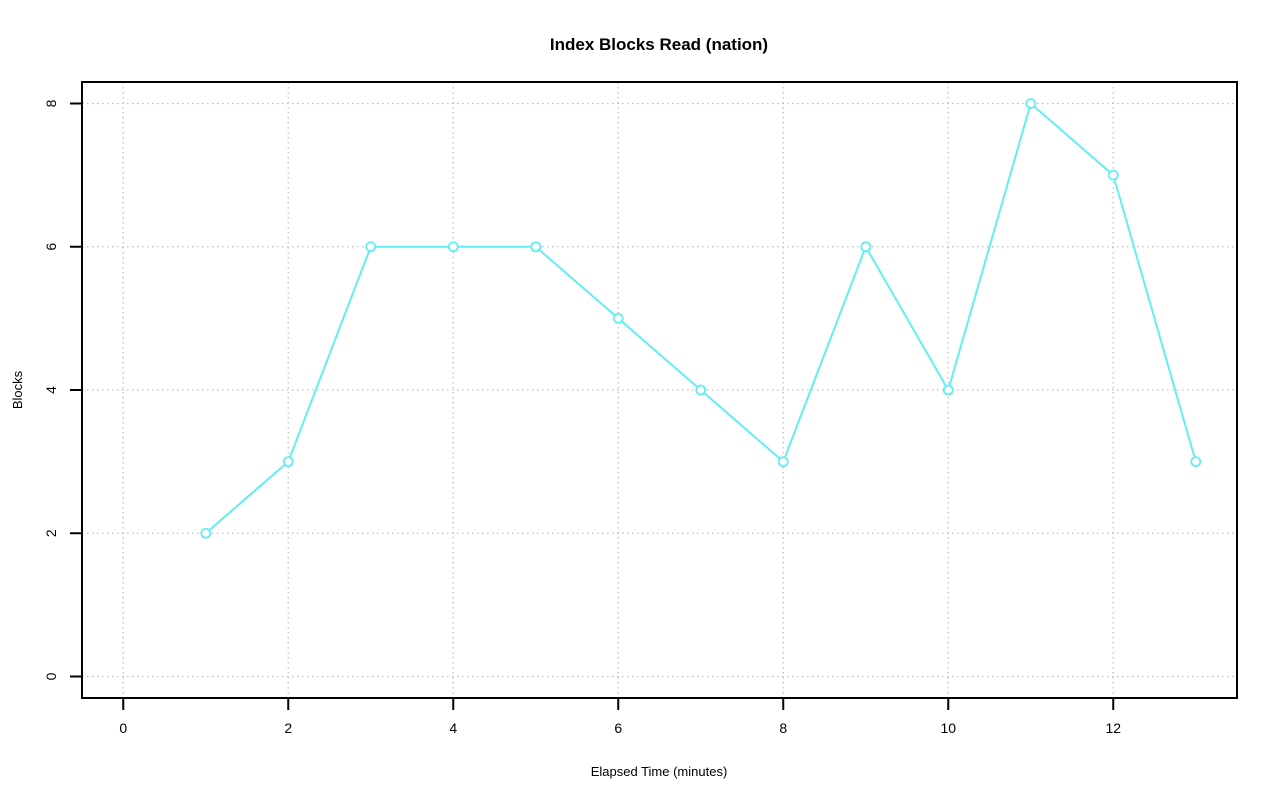  I want to click on x-tick-label: 8, so click(783, 728).